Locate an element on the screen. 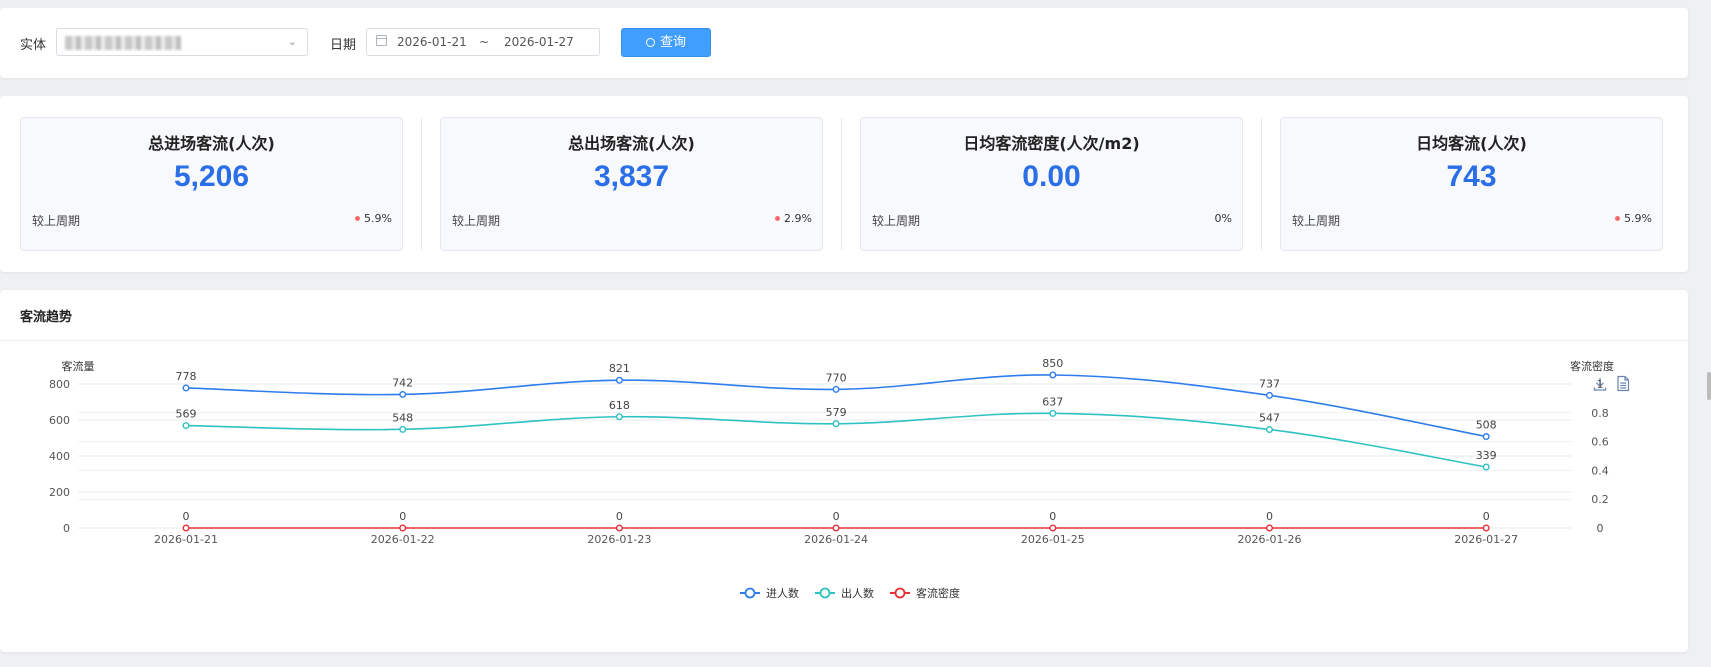 This screenshot has width=1711, height=667. data-label: 547 is located at coordinates (1269, 418).